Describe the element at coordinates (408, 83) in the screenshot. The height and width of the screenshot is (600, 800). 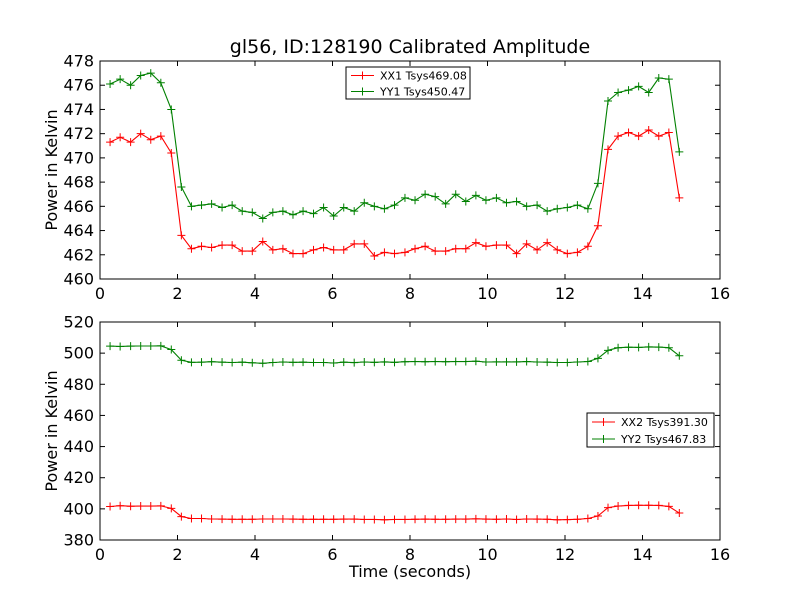
I see `top-legend: XX1 Tsys469.08 YY1 Tsys450.47` at that location.